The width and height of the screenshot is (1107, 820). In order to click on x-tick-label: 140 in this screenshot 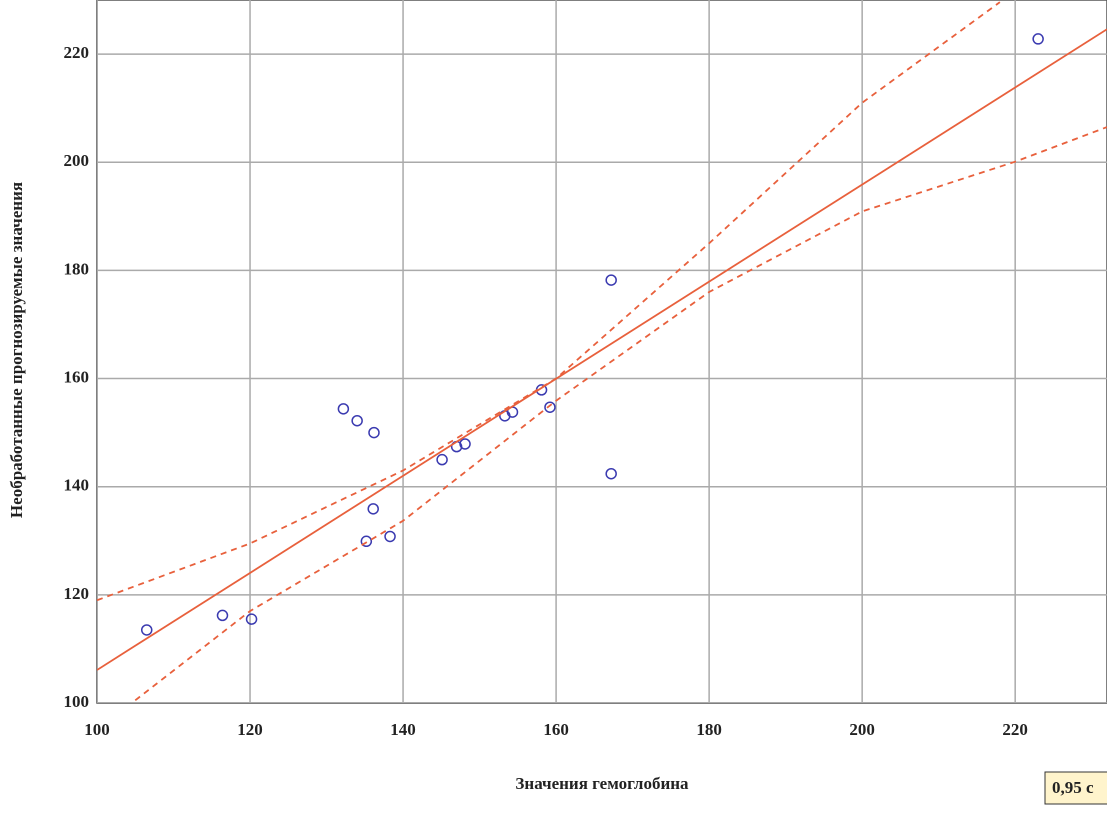, I will do `click(403, 729)`.